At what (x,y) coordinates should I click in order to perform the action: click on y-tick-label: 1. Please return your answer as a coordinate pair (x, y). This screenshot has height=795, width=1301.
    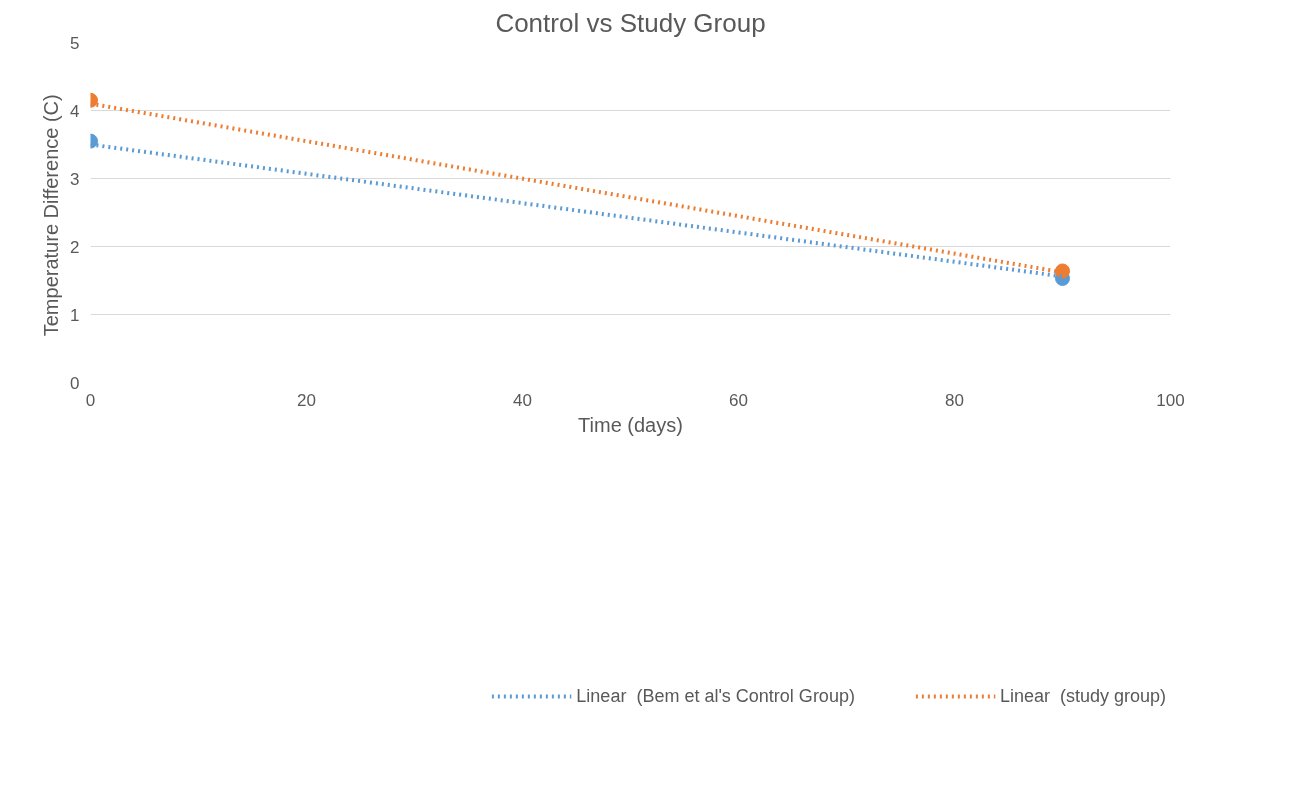
    Looking at the image, I should click on (75, 315).